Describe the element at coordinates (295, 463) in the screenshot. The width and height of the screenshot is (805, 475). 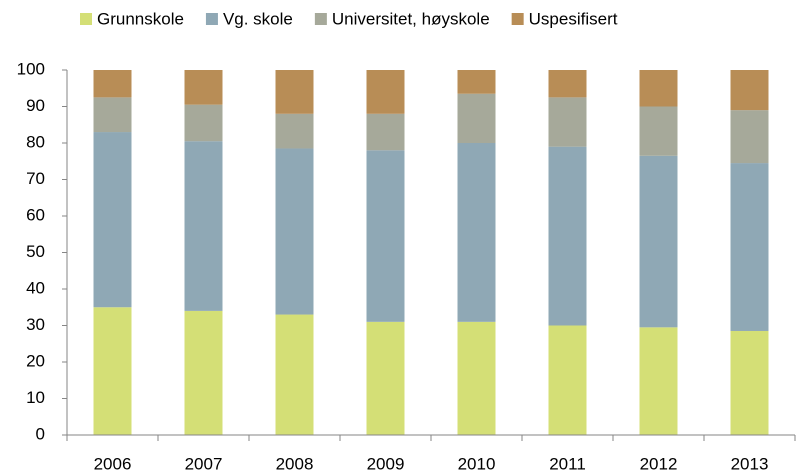
I see `x-tick-label: 2008` at that location.